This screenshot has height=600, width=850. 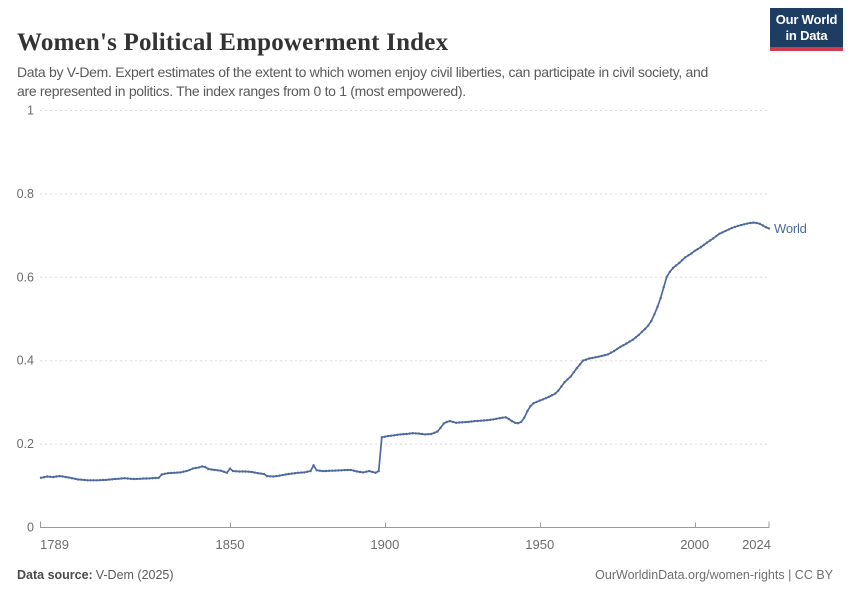 What do you see at coordinates (384, 544) in the screenshot?
I see `x-tick-label: 1900` at bounding box center [384, 544].